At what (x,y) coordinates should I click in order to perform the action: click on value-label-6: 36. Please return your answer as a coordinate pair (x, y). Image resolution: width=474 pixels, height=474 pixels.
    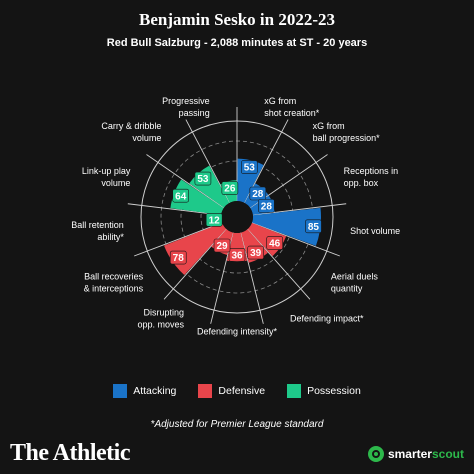
    Looking at the image, I should click on (237, 255).